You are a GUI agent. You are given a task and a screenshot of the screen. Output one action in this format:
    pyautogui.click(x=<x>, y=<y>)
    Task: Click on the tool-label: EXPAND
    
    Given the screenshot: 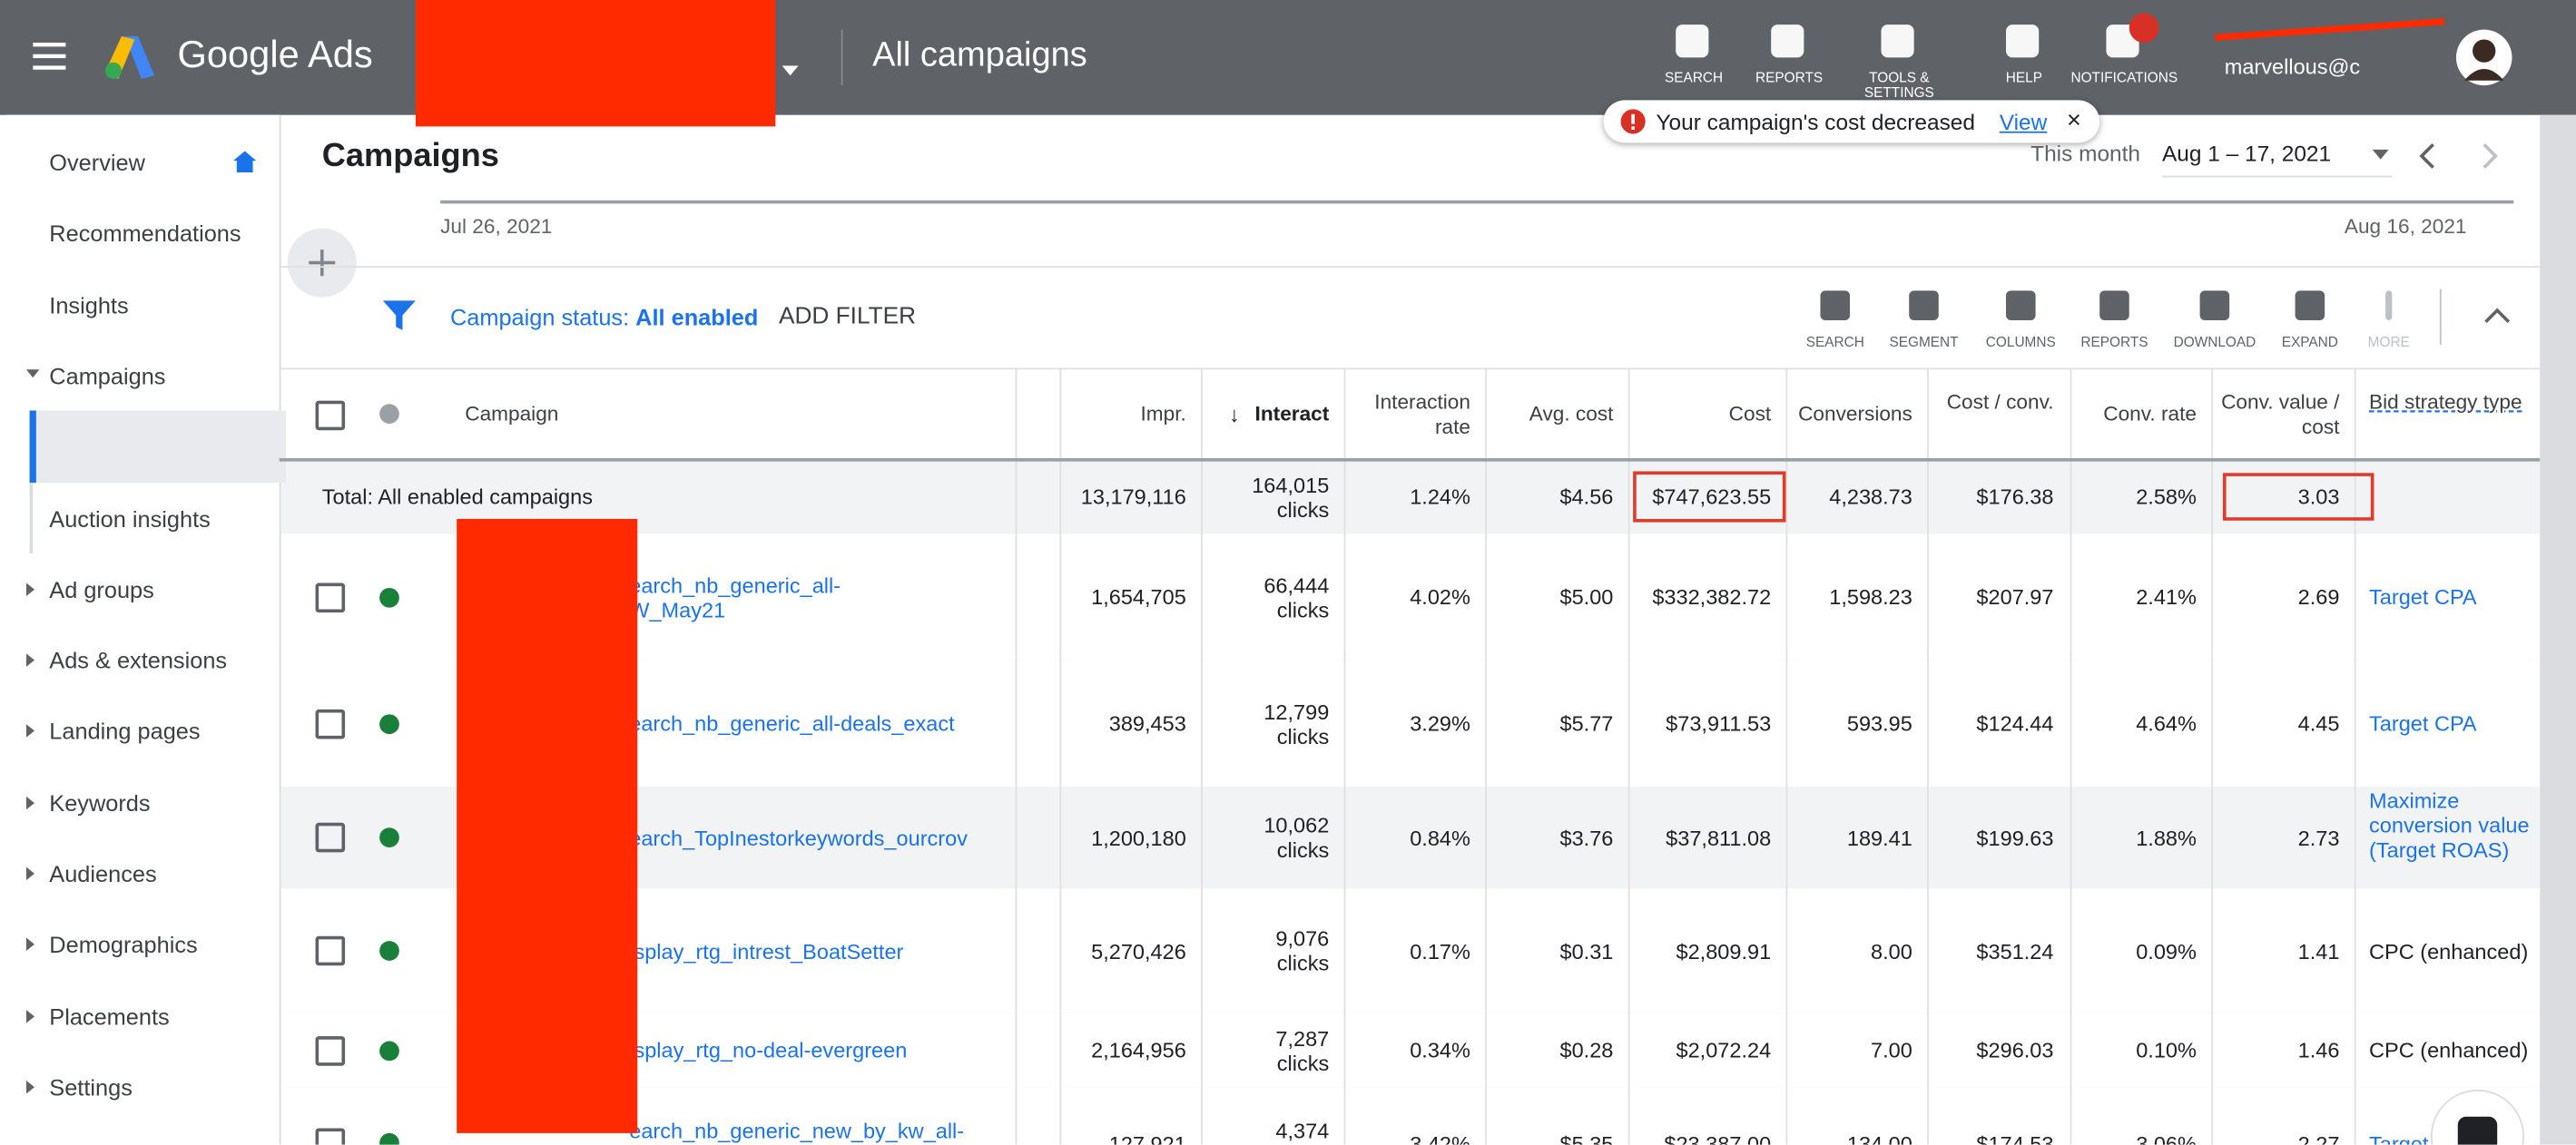 What is the action you would take?
    pyautogui.click(x=2309, y=341)
    